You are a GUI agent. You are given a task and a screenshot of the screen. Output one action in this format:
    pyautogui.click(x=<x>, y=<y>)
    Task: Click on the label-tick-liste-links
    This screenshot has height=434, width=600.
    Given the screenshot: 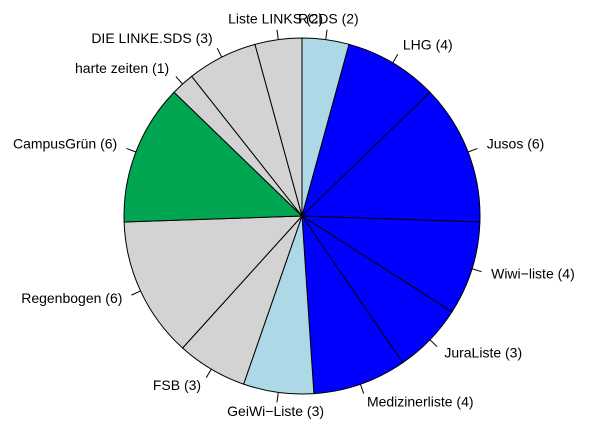 What is the action you would take?
    pyautogui.click(x=277, y=34)
    